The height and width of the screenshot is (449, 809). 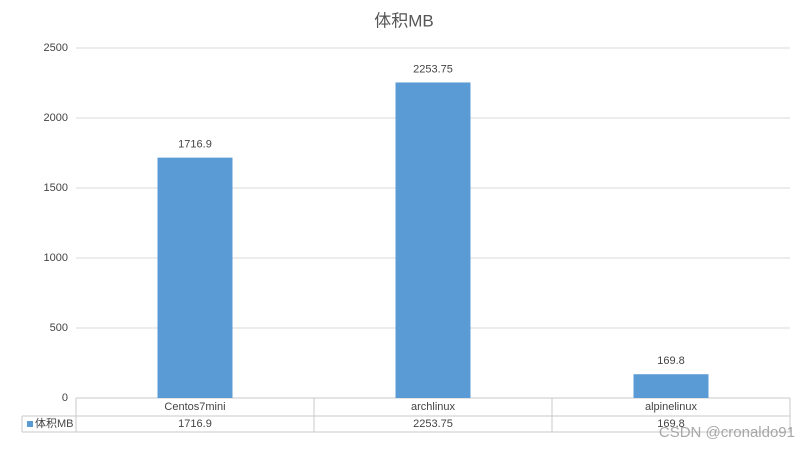 I want to click on table-value: 1716.9, so click(x=195, y=424).